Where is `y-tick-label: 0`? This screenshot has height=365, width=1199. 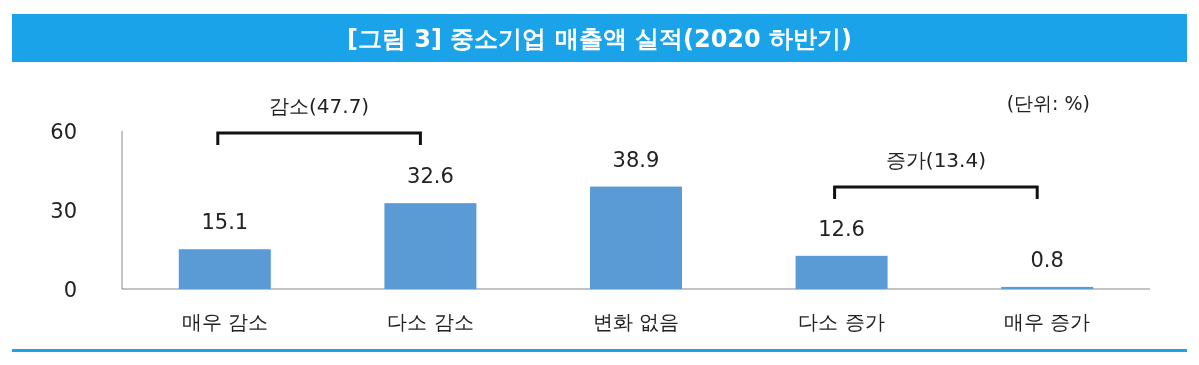 y-tick-label: 0 is located at coordinates (70, 290).